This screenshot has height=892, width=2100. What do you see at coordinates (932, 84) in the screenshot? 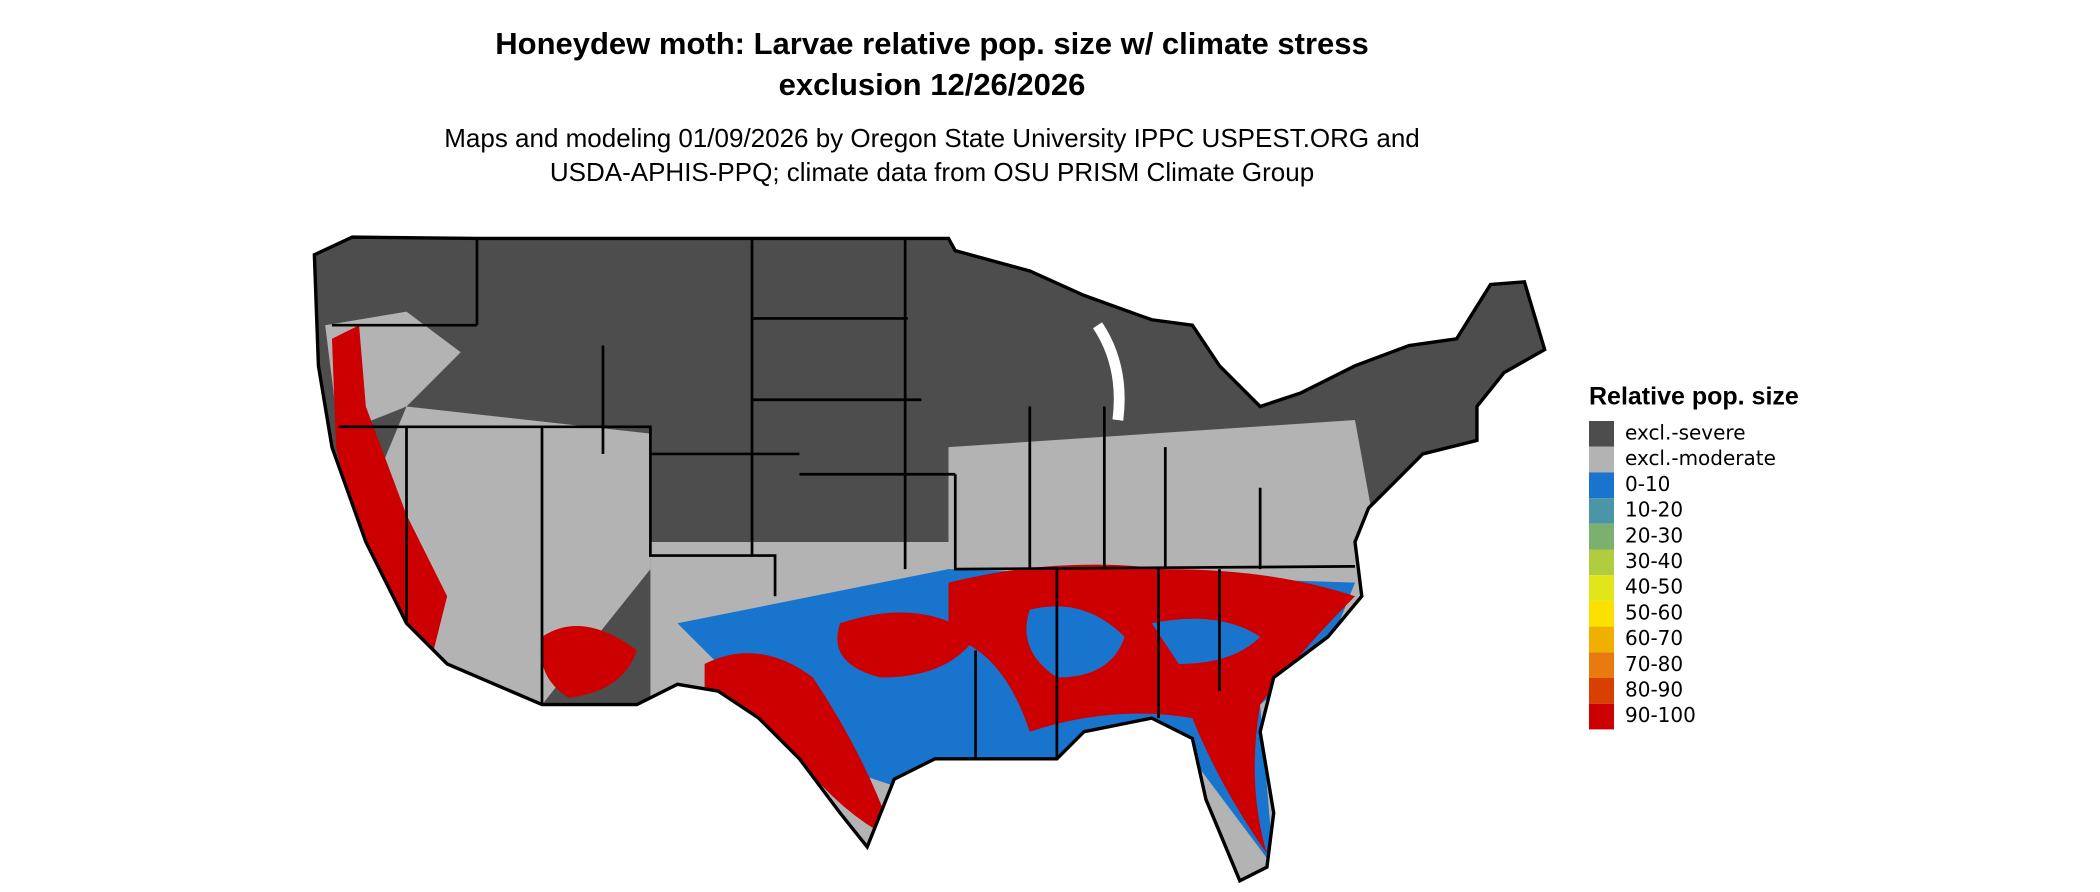
I see `title-line: exclusion 12/26/2026` at bounding box center [932, 84].